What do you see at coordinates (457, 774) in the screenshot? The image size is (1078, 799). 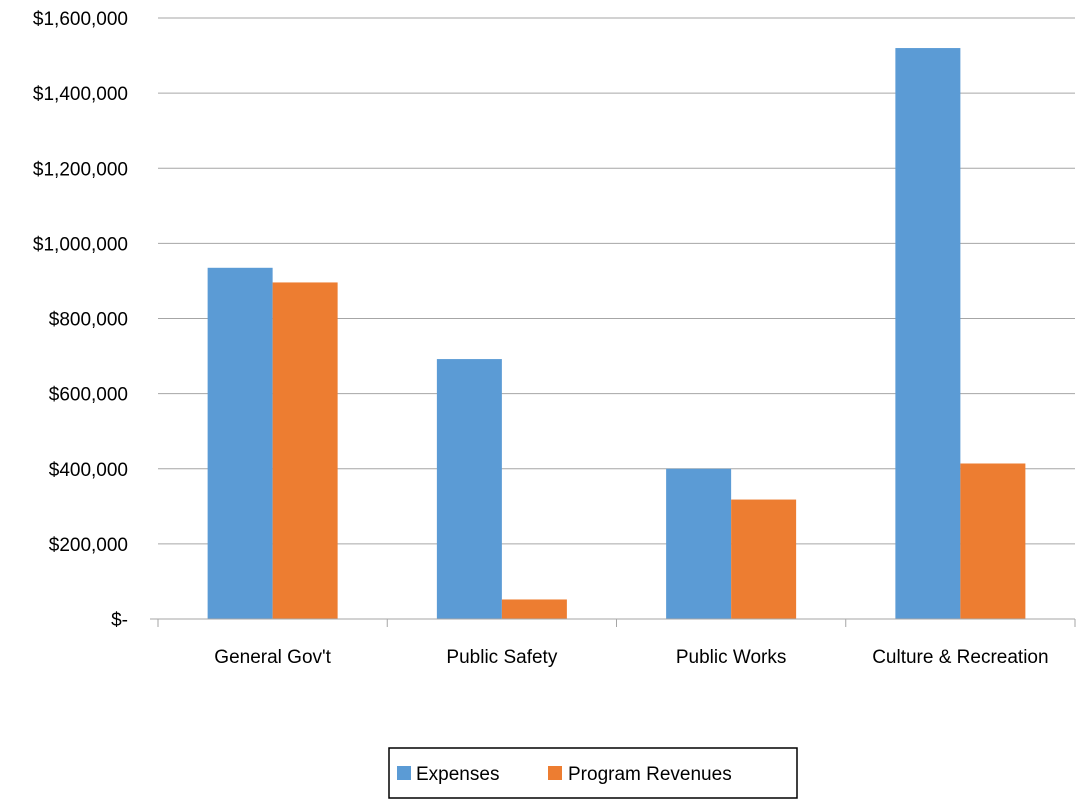 I see `legend-label: Expenses` at bounding box center [457, 774].